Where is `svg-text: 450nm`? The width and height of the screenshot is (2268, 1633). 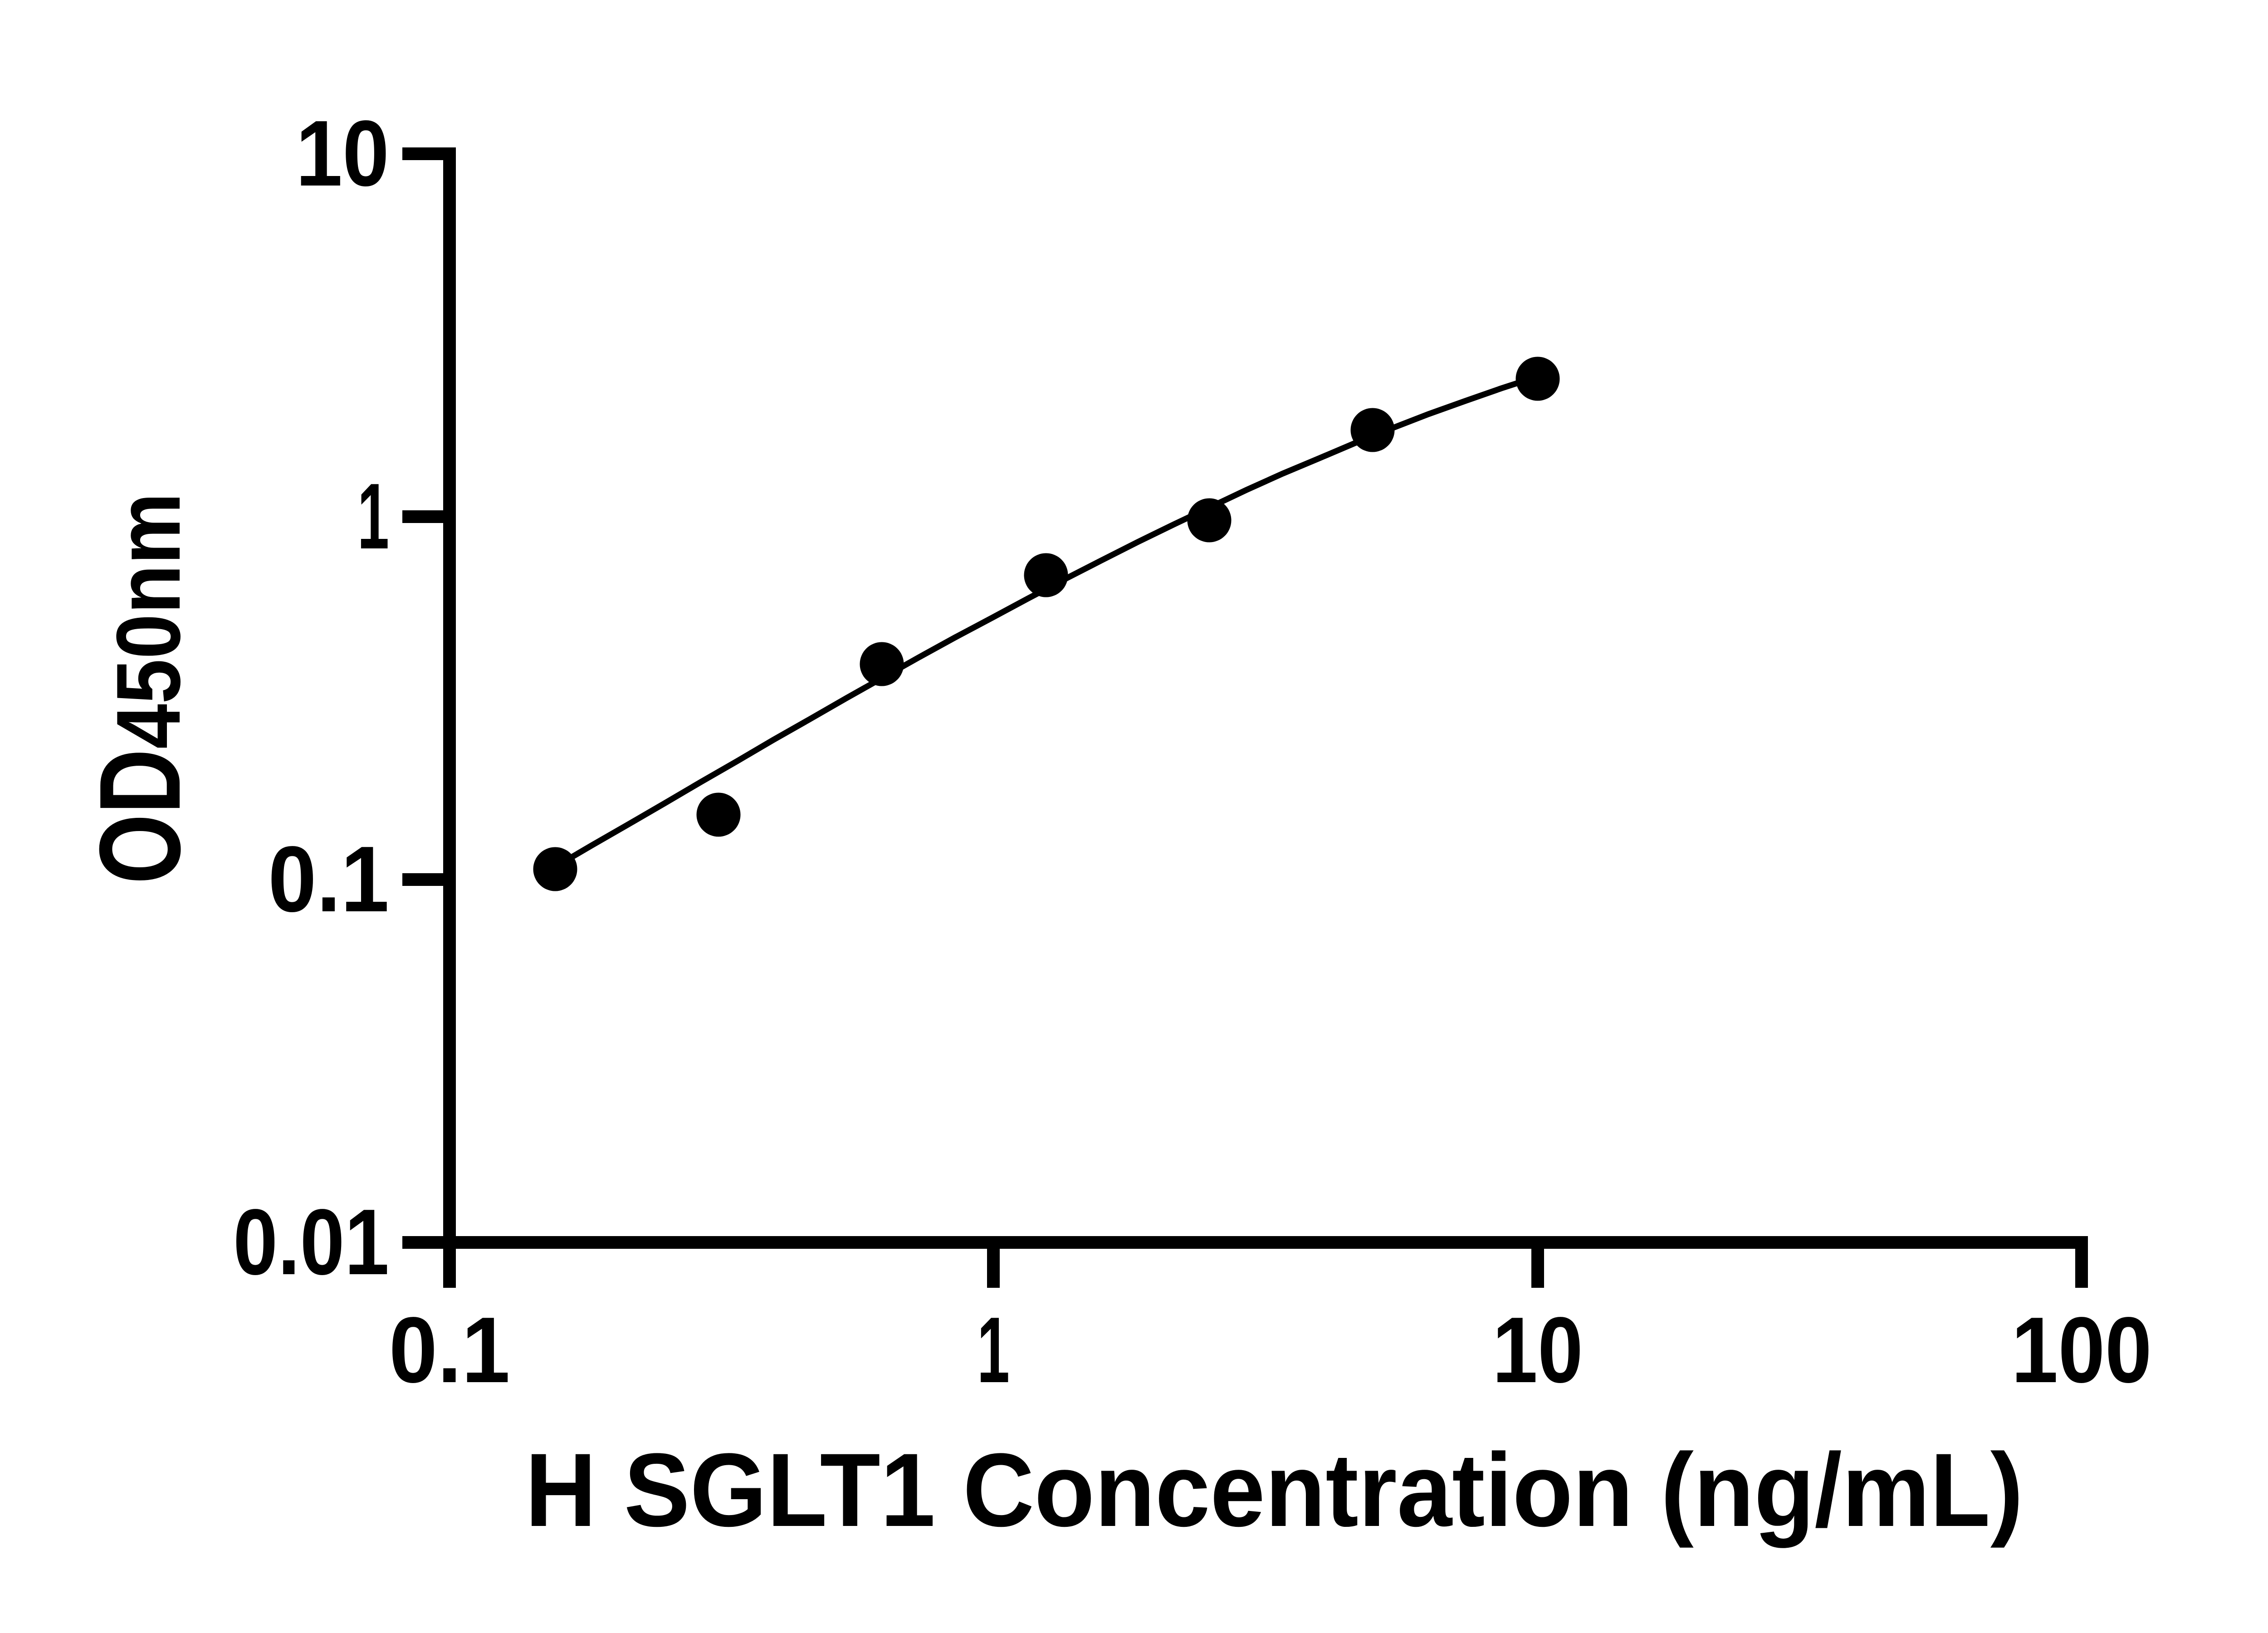
svg-text: 450nm is located at coordinates (148, 621).